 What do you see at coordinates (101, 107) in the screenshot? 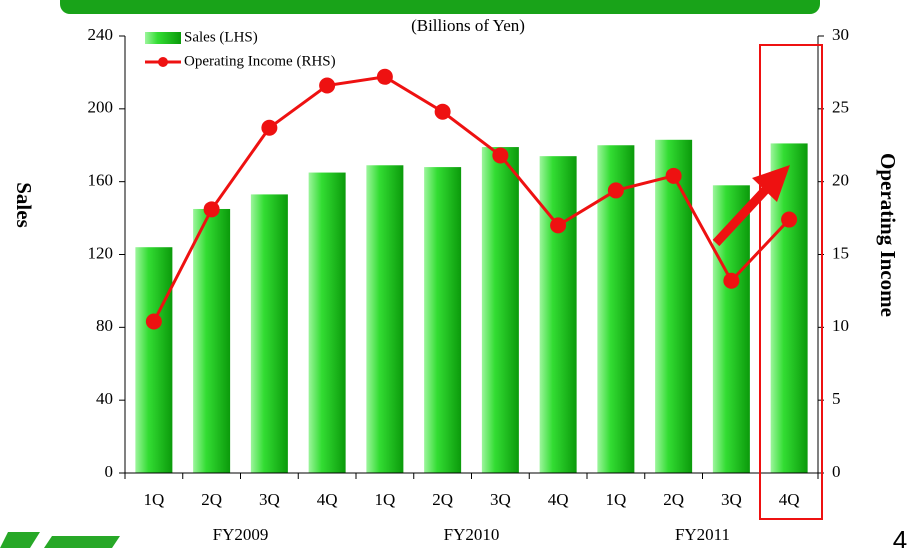
I see `y-tick-label: 200` at bounding box center [101, 107].